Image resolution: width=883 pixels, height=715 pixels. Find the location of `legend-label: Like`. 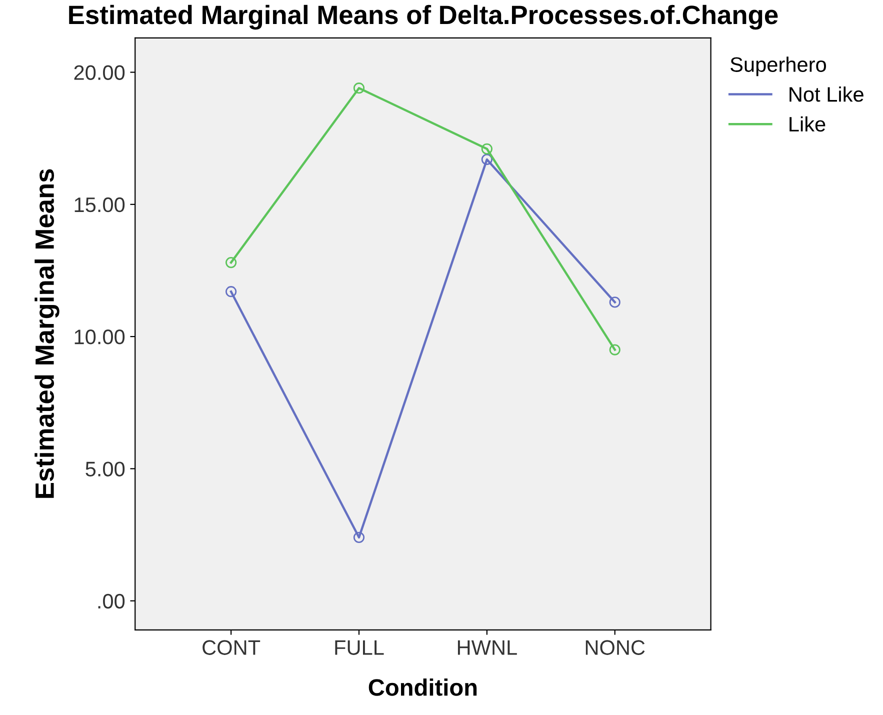

legend-label: Like is located at coordinates (808, 124).